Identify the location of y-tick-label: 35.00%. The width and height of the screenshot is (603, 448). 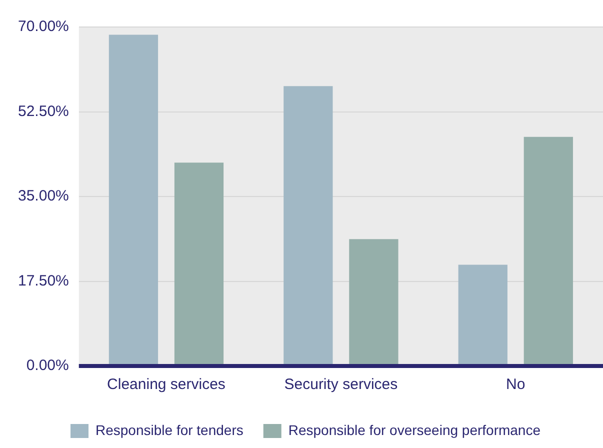
(43, 196).